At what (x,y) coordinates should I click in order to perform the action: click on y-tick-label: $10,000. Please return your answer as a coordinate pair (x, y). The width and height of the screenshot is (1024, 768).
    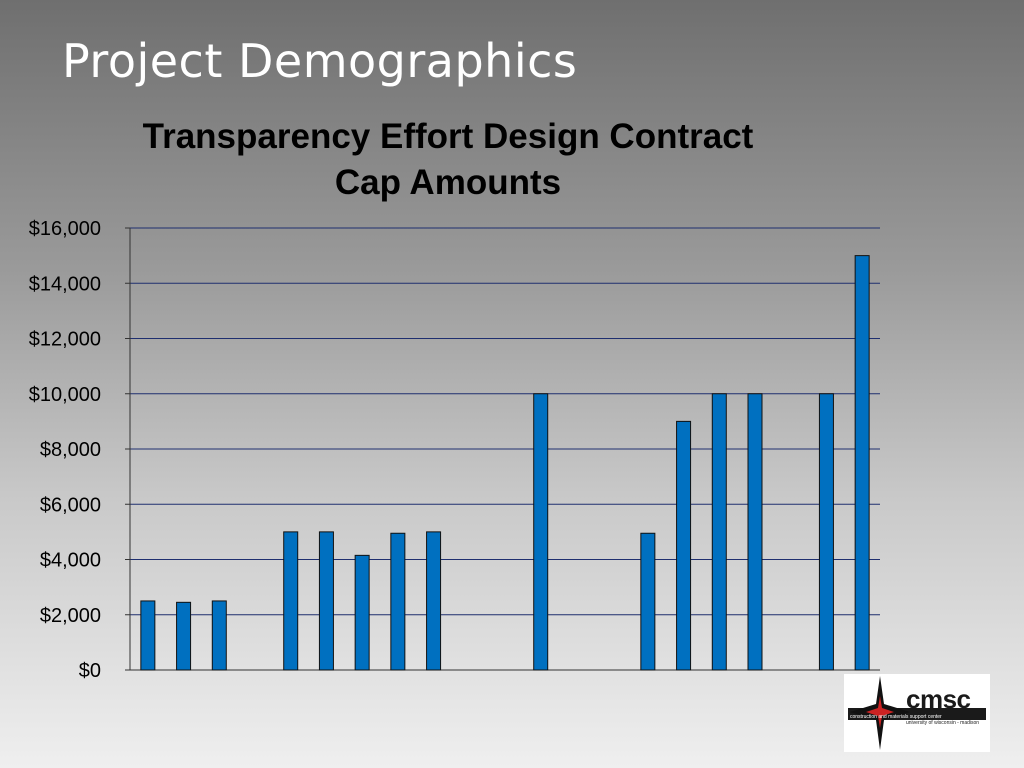
    Looking at the image, I should click on (65, 395).